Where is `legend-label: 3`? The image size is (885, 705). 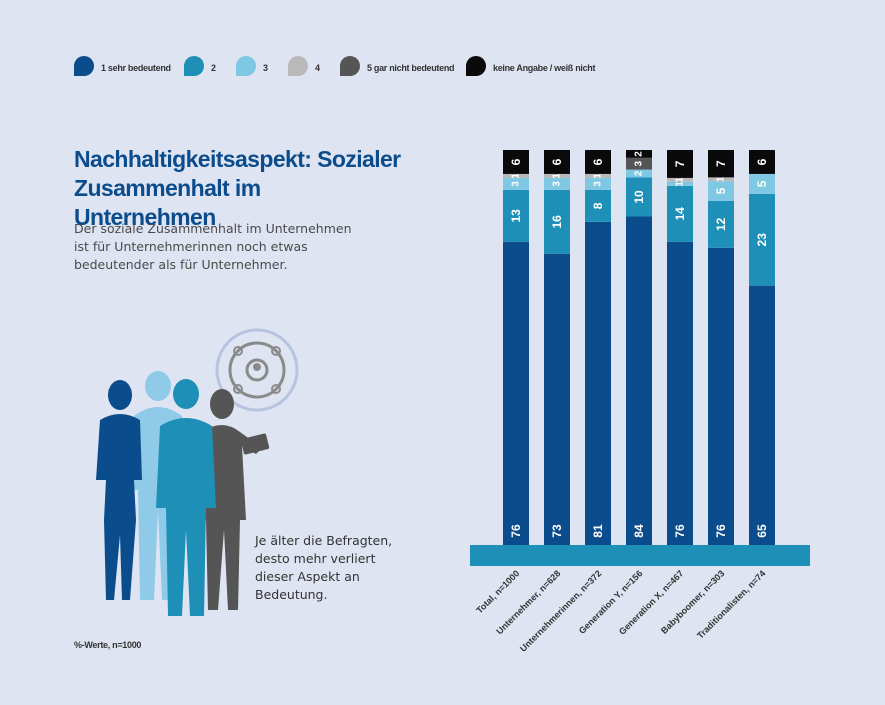 legend-label: 3 is located at coordinates (265, 68).